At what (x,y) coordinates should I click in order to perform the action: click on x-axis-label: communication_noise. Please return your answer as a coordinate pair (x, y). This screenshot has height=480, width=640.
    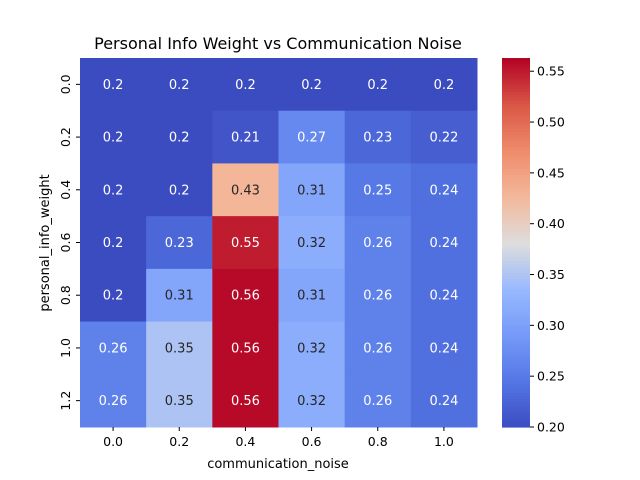
    Looking at the image, I should click on (278, 464).